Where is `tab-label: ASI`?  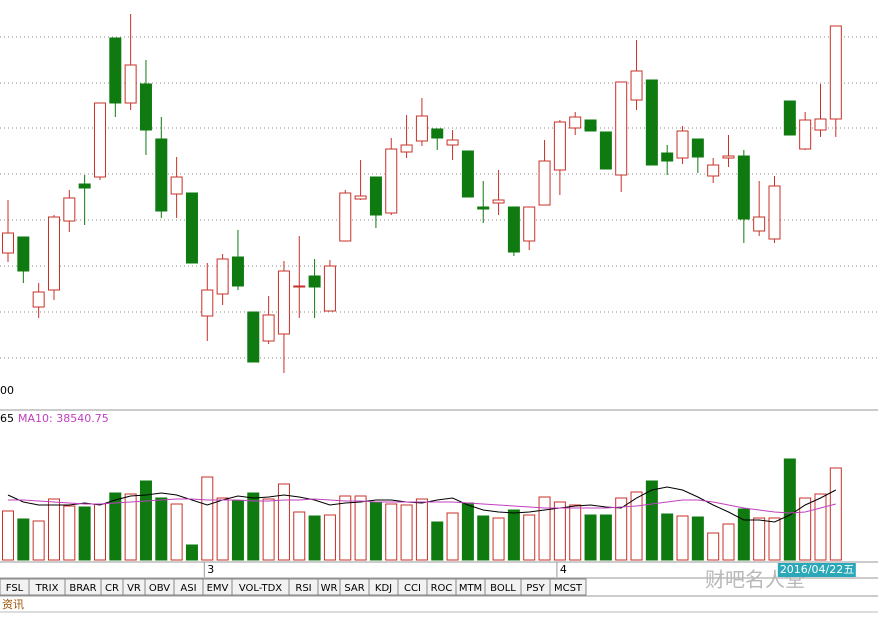 tab-label: ASI is located at coordinates (188, 588).